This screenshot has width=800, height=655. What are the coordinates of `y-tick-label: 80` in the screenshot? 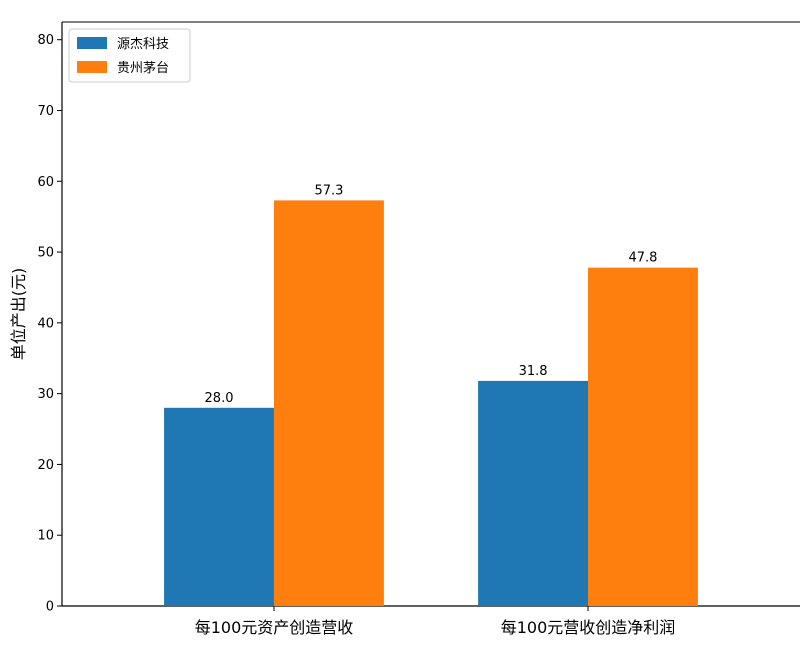 It's located at (45, 40).